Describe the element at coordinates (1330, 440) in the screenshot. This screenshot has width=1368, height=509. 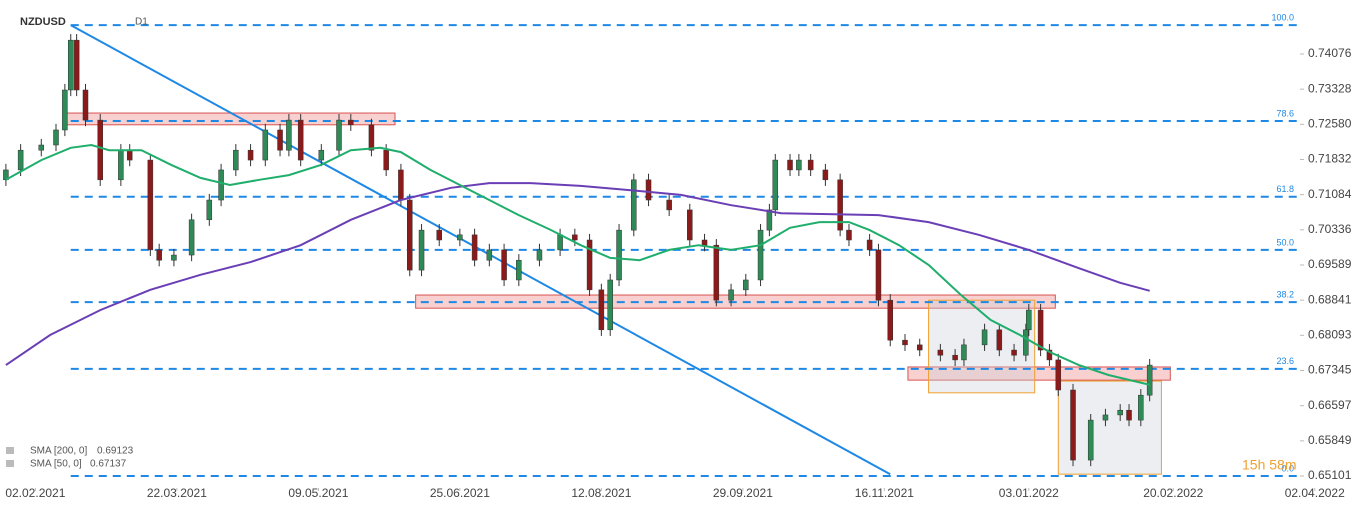
I see `y-tick-label: 0.65849` at that location.